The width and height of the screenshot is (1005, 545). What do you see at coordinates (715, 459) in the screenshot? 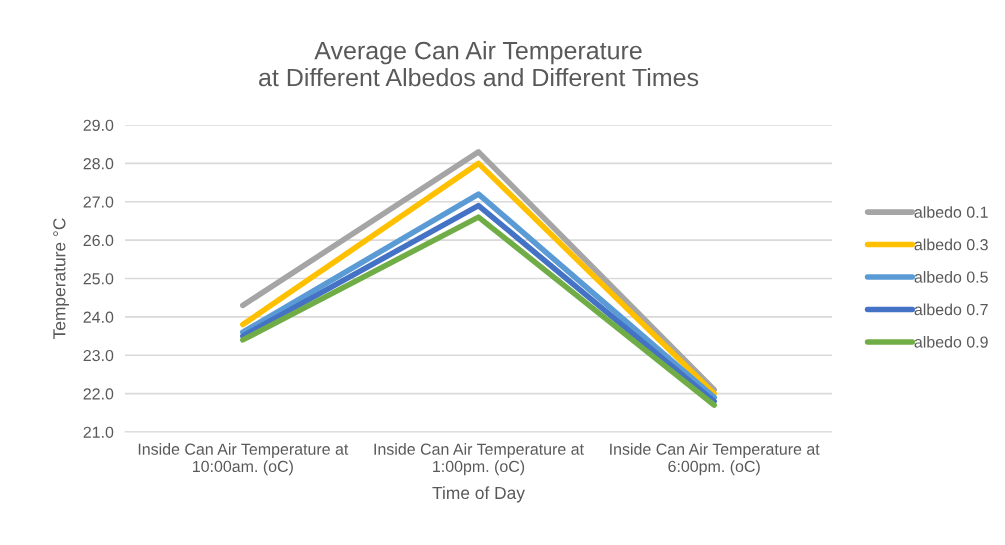
I see `x-tick-label: Inside Can Air Temperature at 6:00pm. (oC)` at bounding box center [715, 459].